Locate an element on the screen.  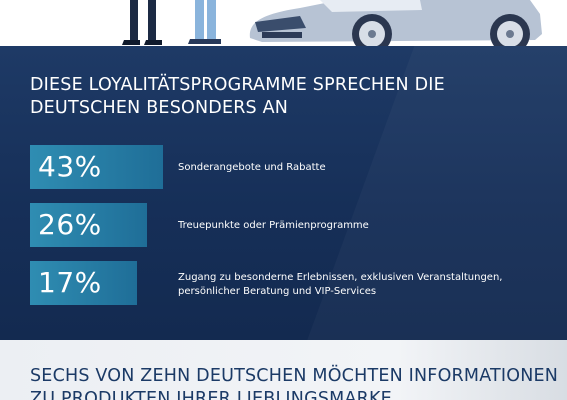
stat-percent: 43% is located at coordinates (70, 166).